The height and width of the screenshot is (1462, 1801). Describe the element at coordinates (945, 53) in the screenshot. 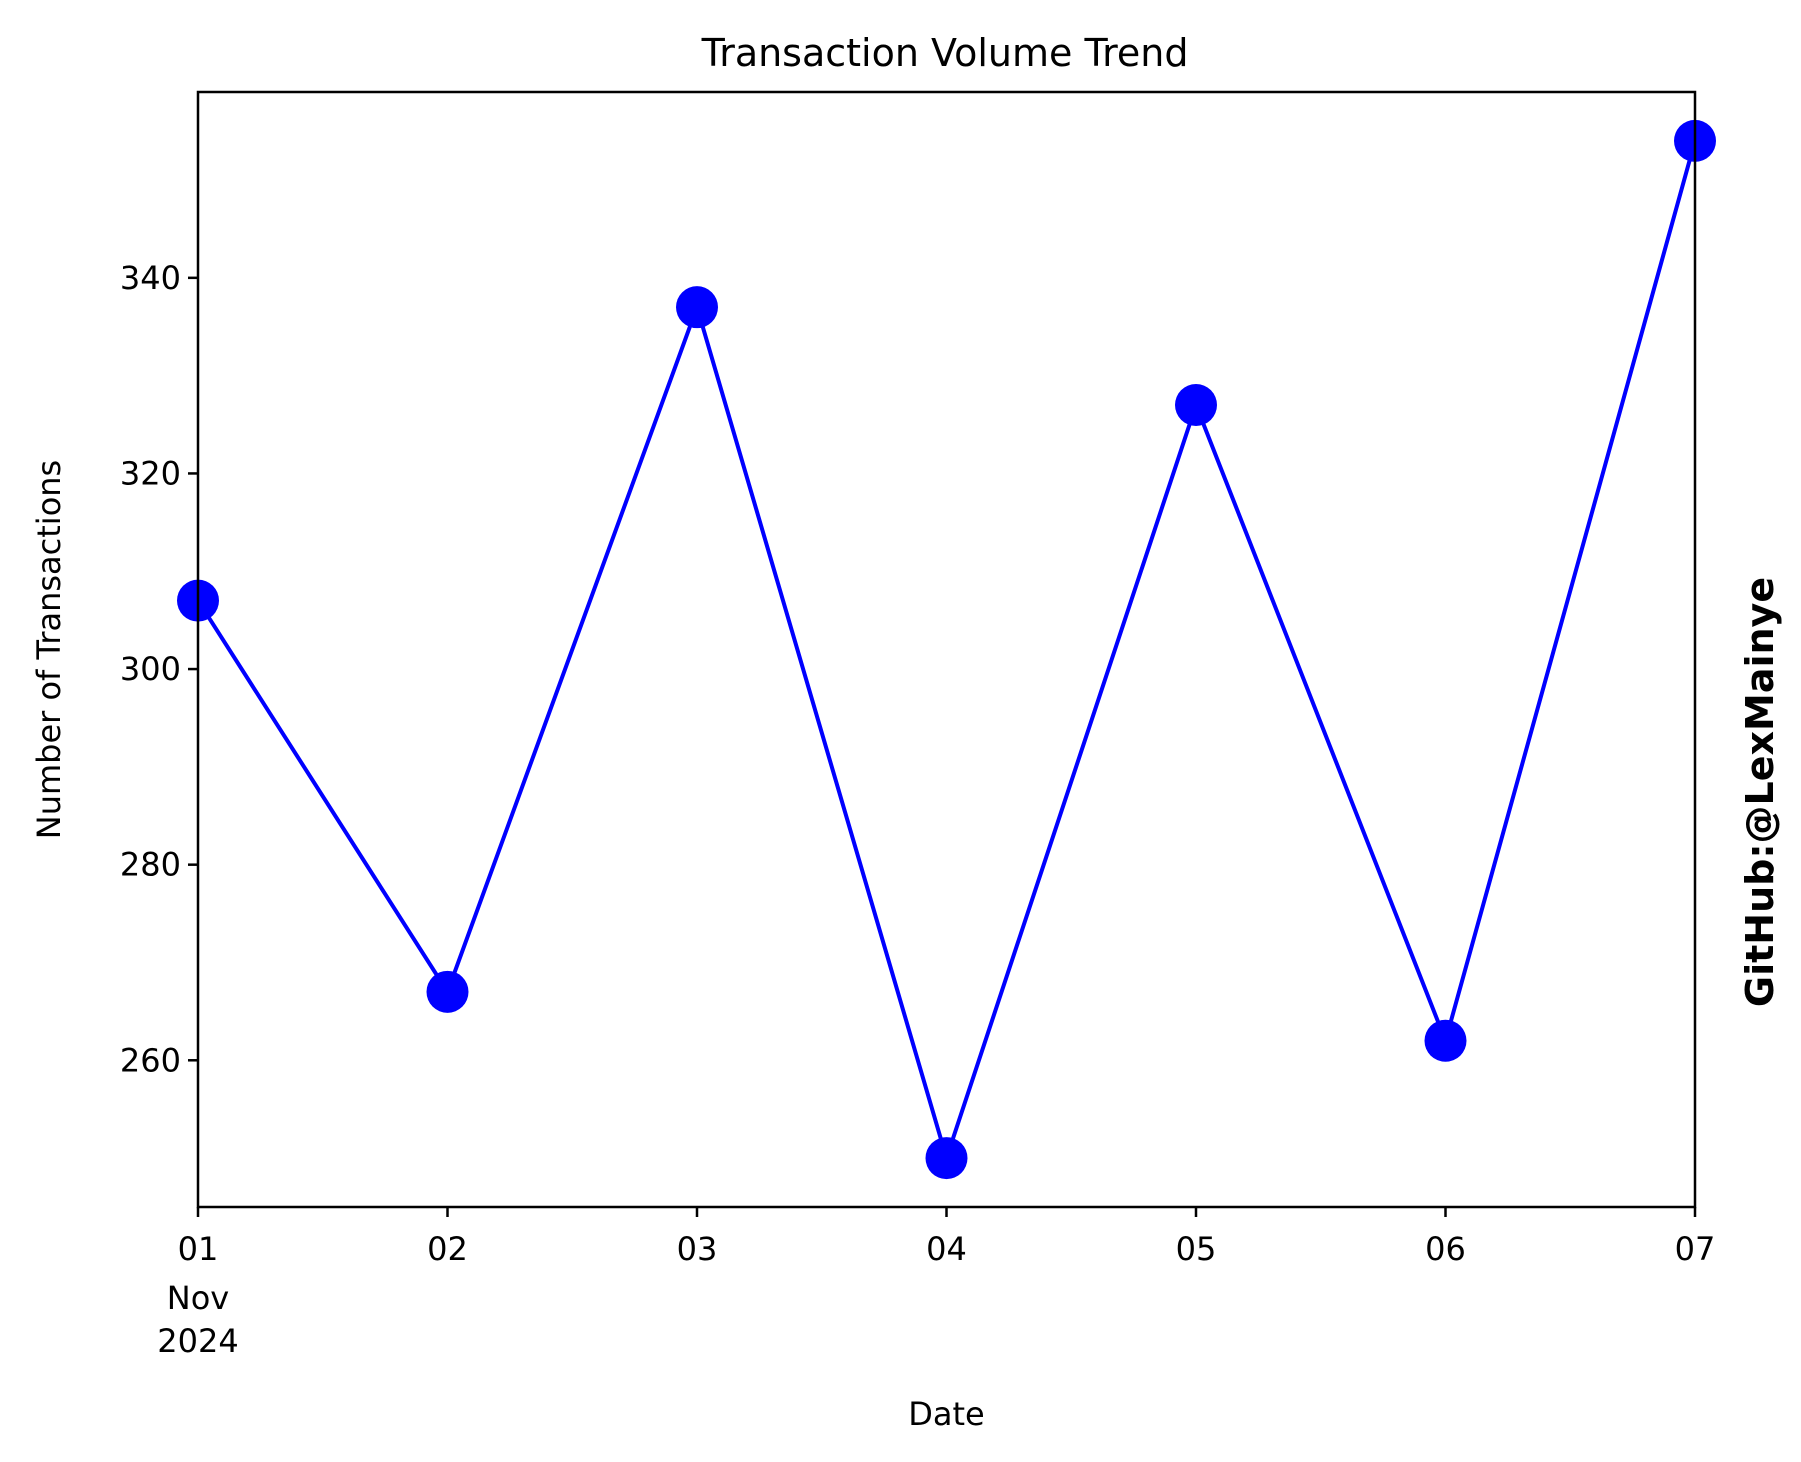

I see `chart-title: Transaction Volume Trend` at that location.